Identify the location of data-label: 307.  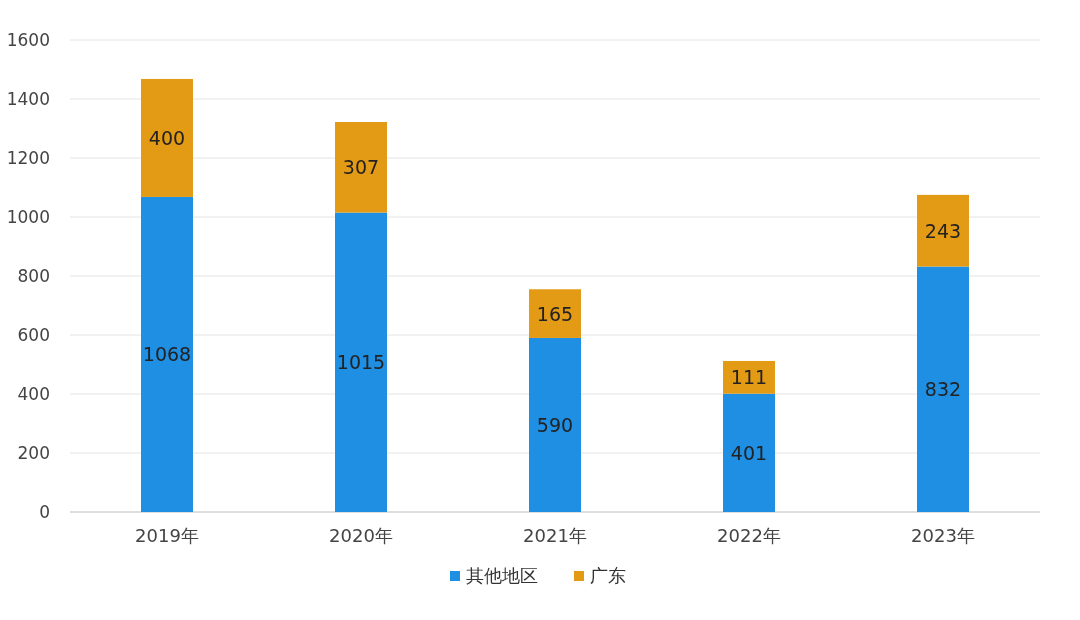
(361, 167).